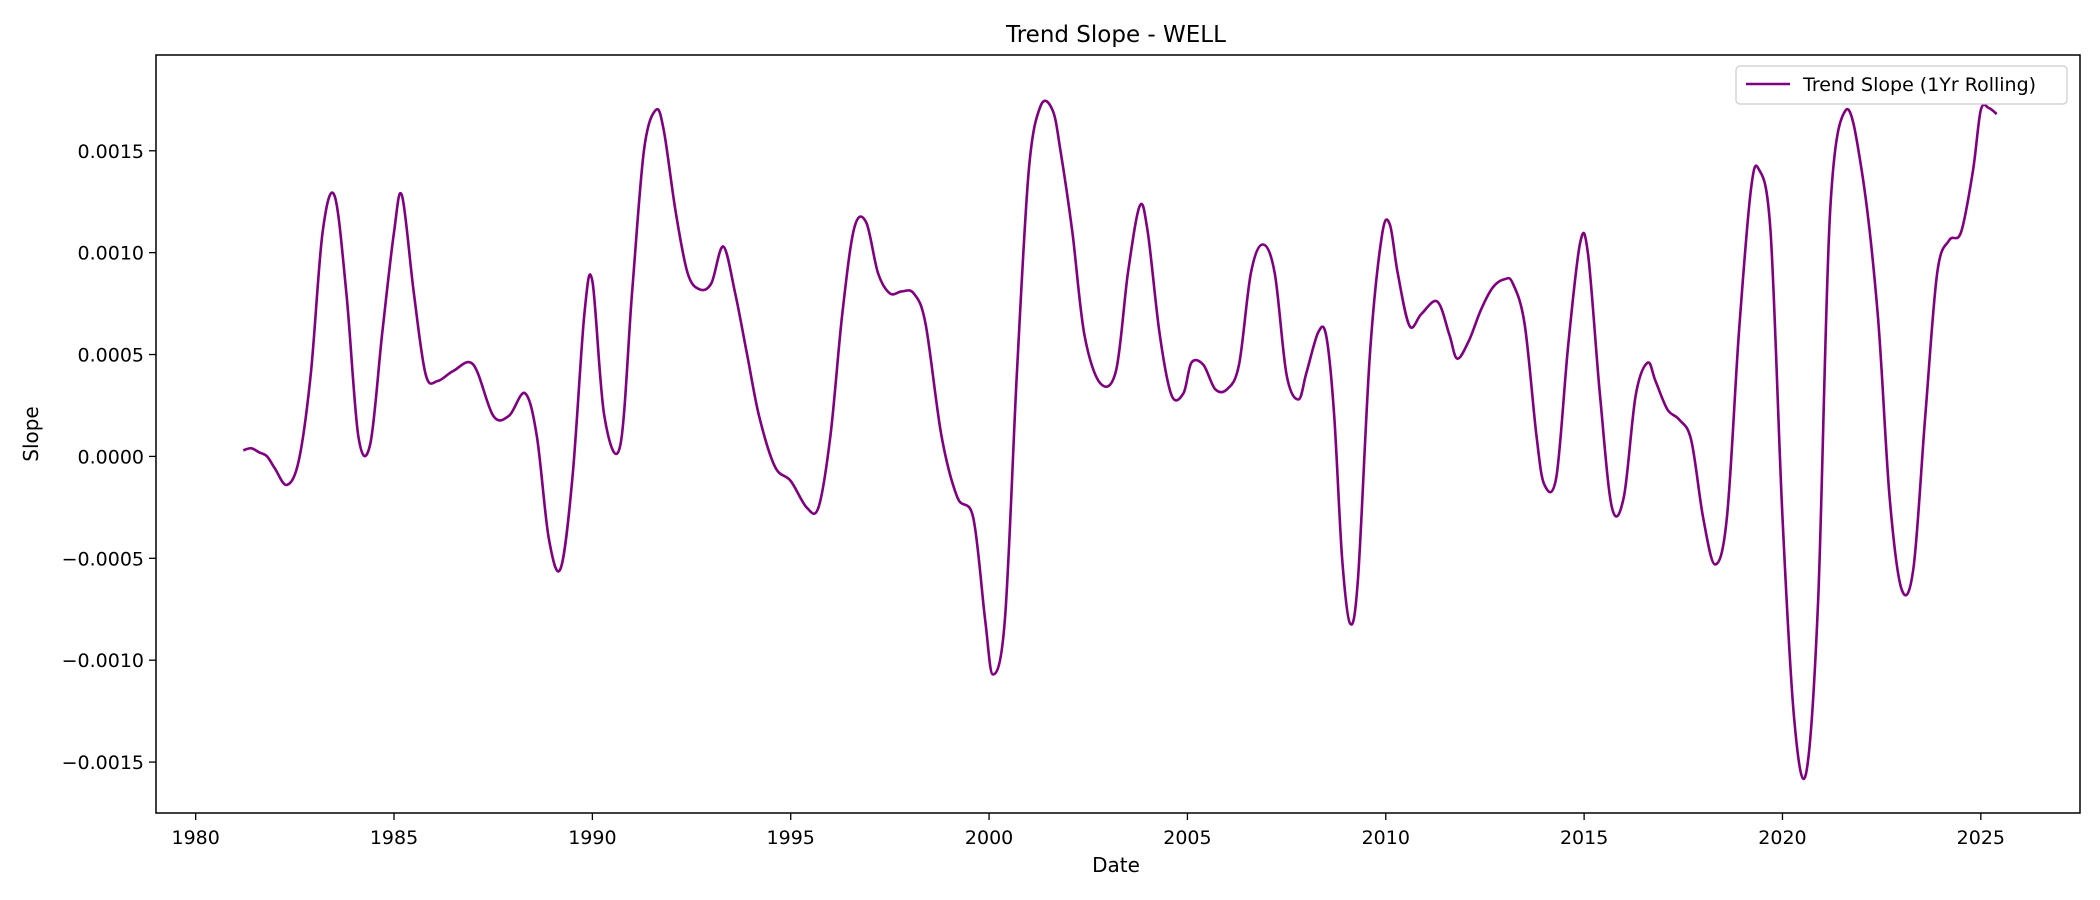 The height and width of the screenshot is (900, 2100). I want to click on x-tick-label: 2015, so click(1584, 838).